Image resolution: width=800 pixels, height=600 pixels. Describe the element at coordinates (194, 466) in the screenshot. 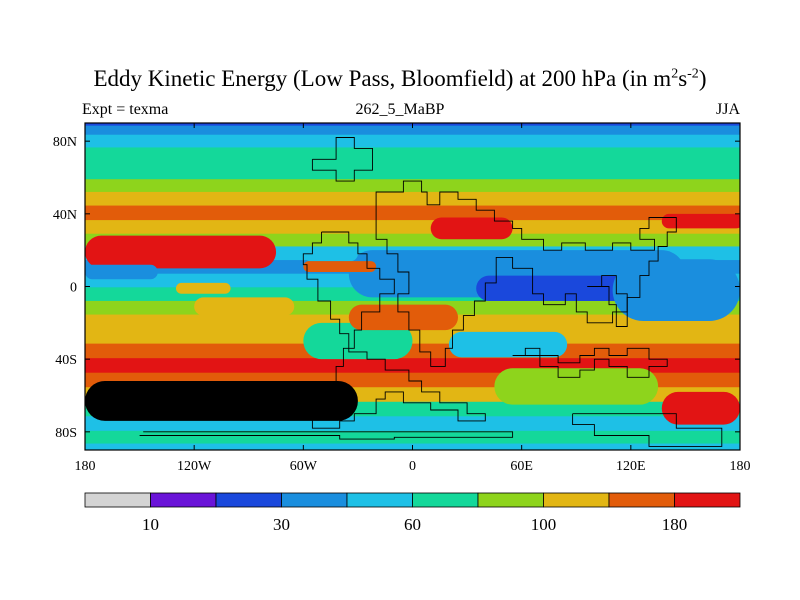

I see `x-tick-label: 120W` at that location.